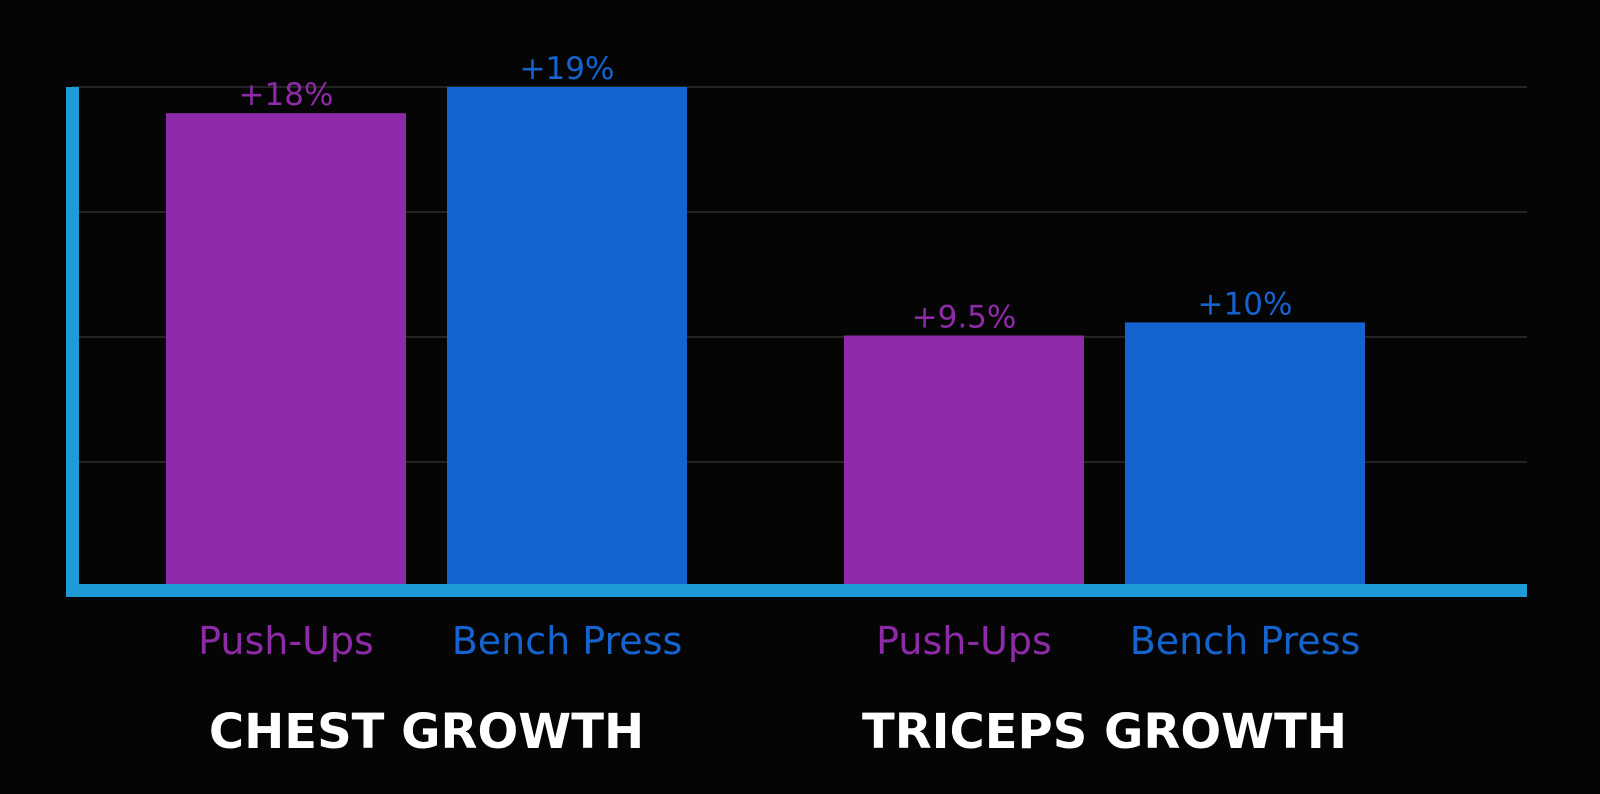 The image size is (1600, 794). I want to click on x-axis-line, so click(796, 590).